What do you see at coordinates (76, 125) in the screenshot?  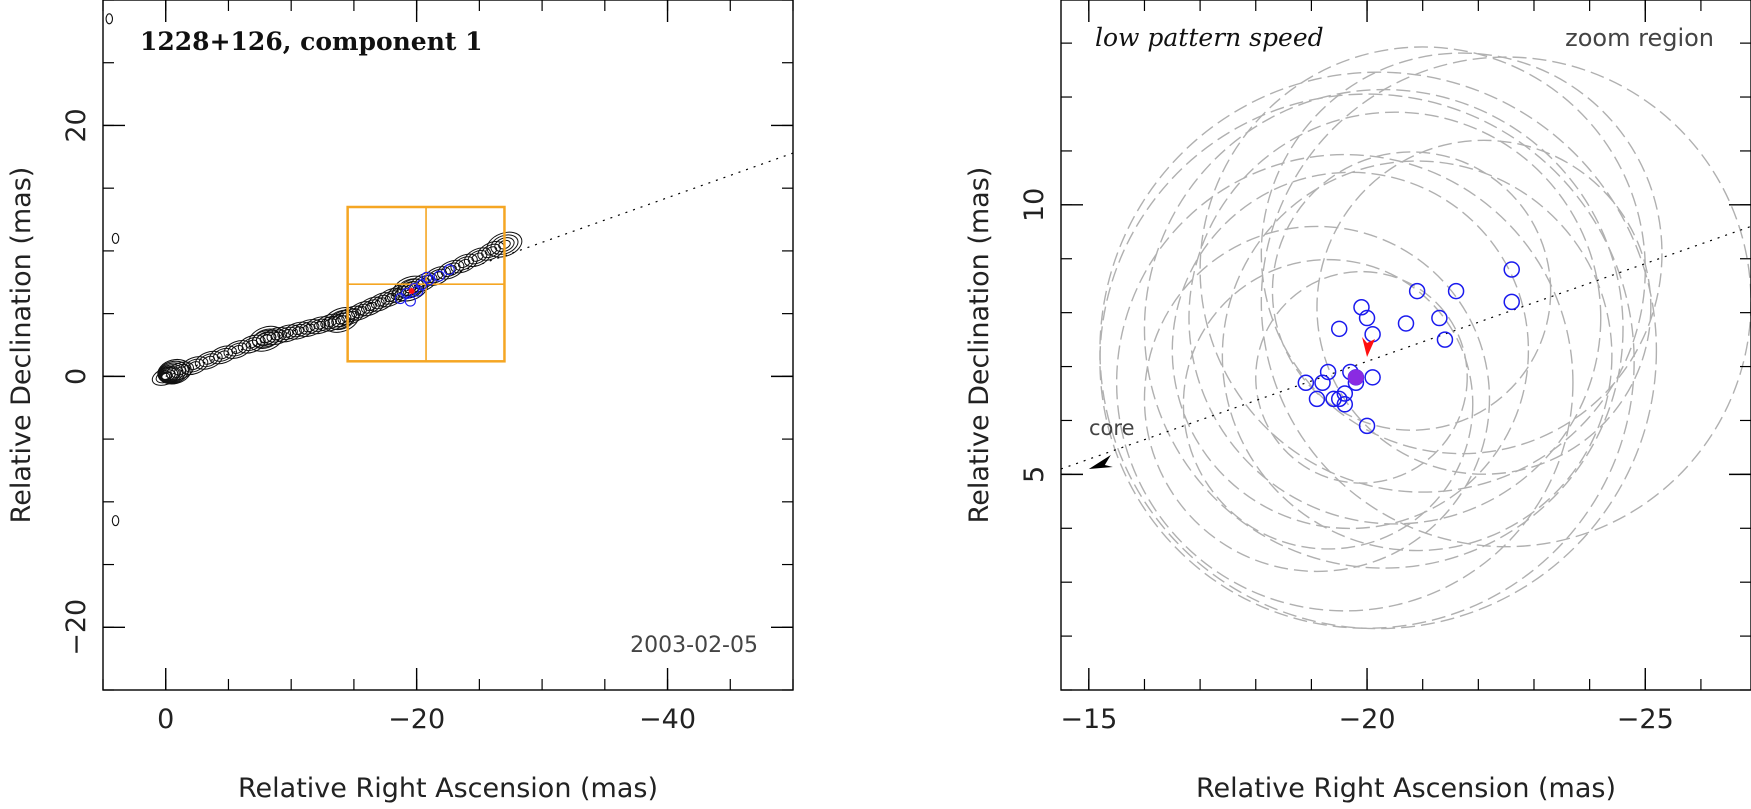 I see `y-tick-label: 20` at bounding box center [76, 125].